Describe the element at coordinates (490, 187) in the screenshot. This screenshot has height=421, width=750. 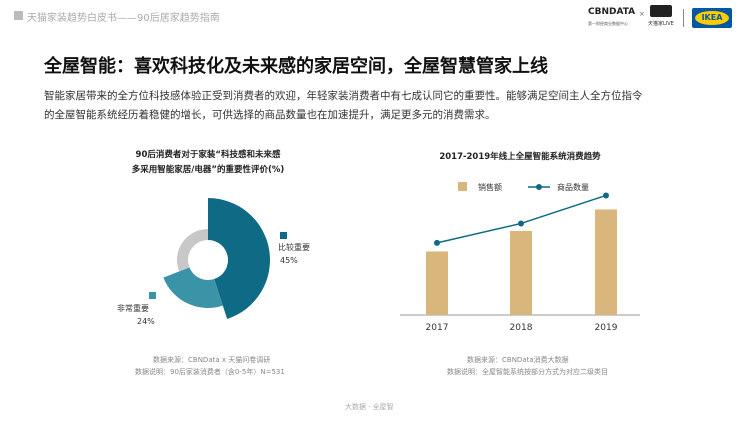
I see `legend-label: 销售额` at that location.